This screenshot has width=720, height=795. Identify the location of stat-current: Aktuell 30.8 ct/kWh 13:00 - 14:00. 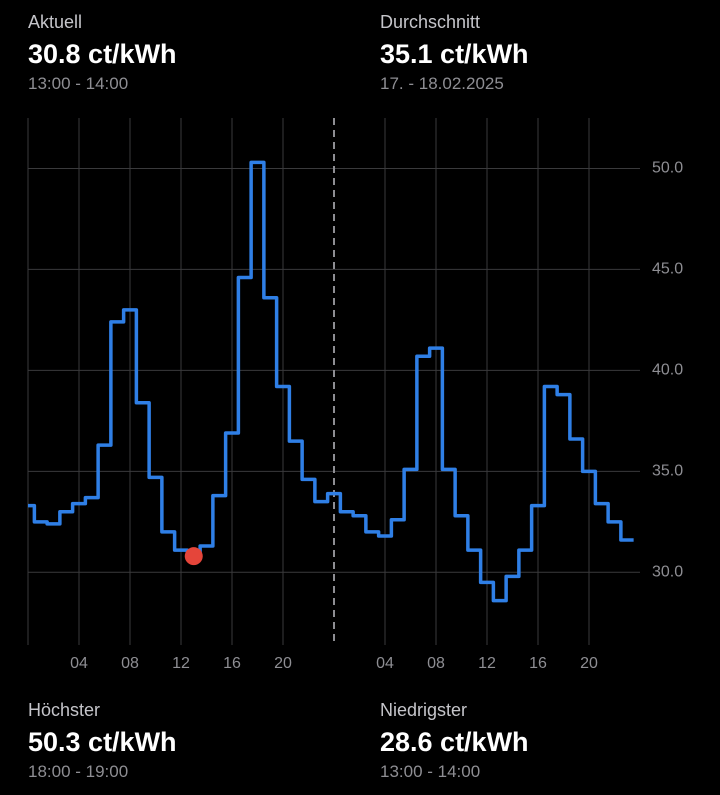
(102, 53).